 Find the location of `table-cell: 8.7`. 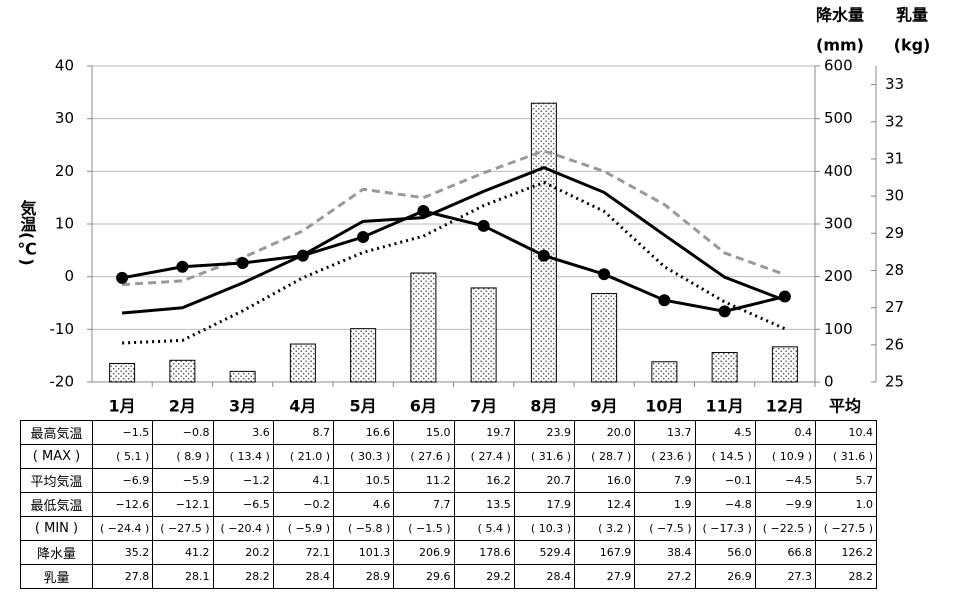

table-cell: 8.7 is located at coordinates (303, 432).